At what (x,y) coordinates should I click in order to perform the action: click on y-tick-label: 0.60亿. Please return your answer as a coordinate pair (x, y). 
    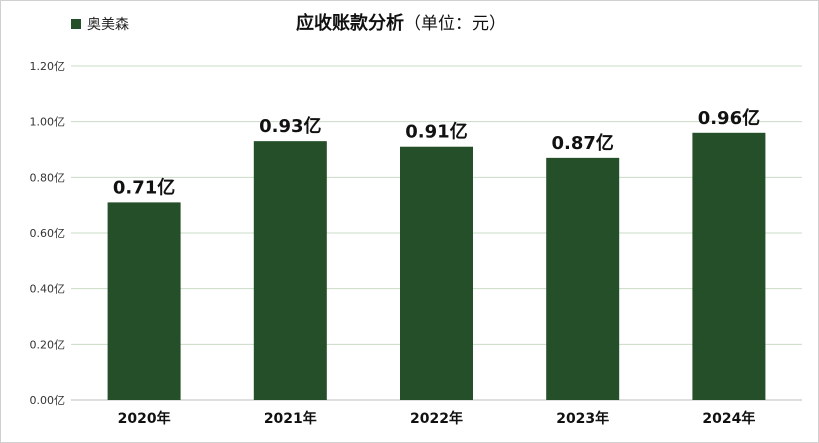
    Looking at the image, I should click on (48, 233).